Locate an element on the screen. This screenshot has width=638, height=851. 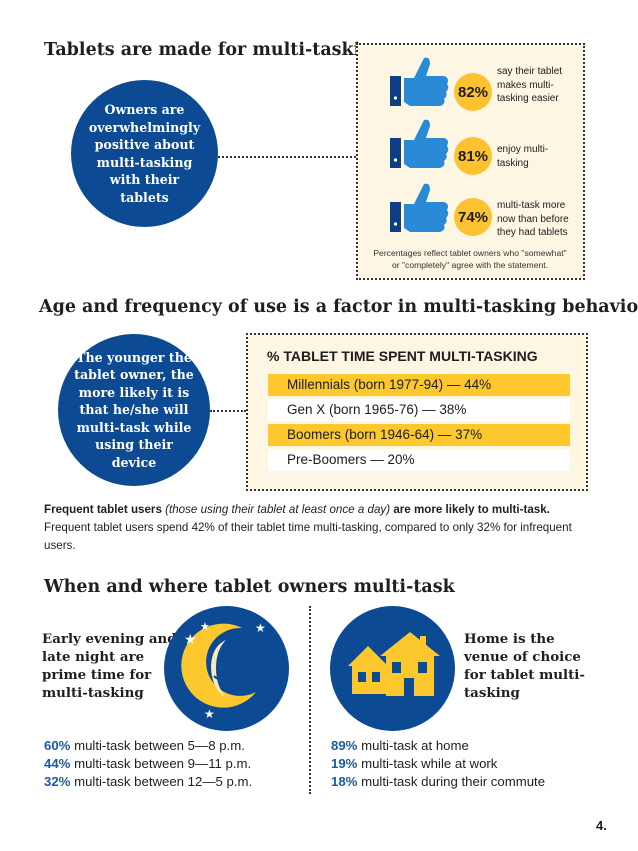
right-stat-3: 18% multi-task during their commute is located at coordinates (438, 781).